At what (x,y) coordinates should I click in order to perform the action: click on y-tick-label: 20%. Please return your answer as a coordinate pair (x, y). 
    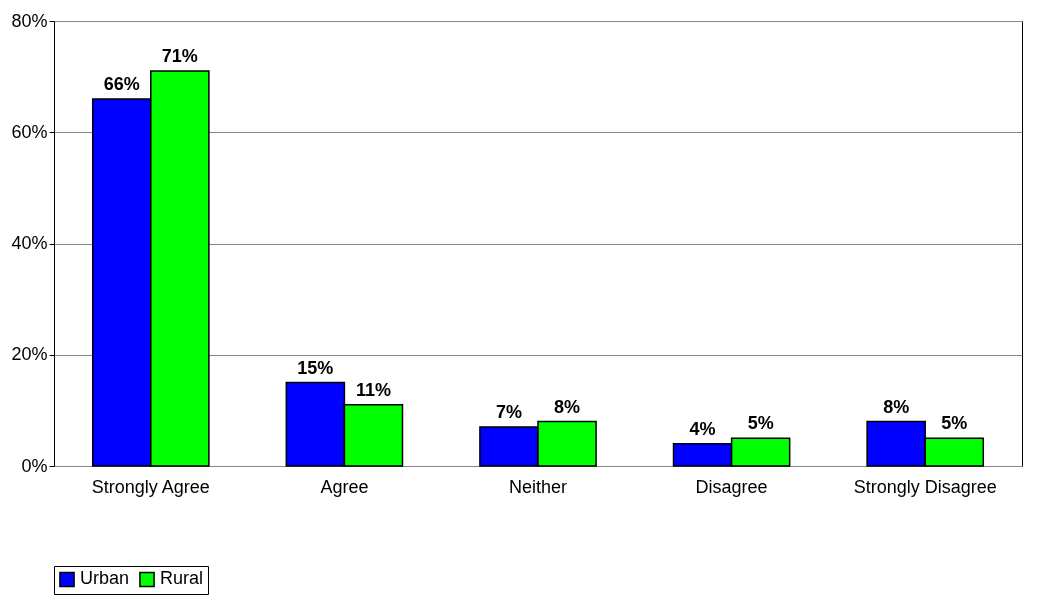
    Looking at the image, I should click on (29, 354).